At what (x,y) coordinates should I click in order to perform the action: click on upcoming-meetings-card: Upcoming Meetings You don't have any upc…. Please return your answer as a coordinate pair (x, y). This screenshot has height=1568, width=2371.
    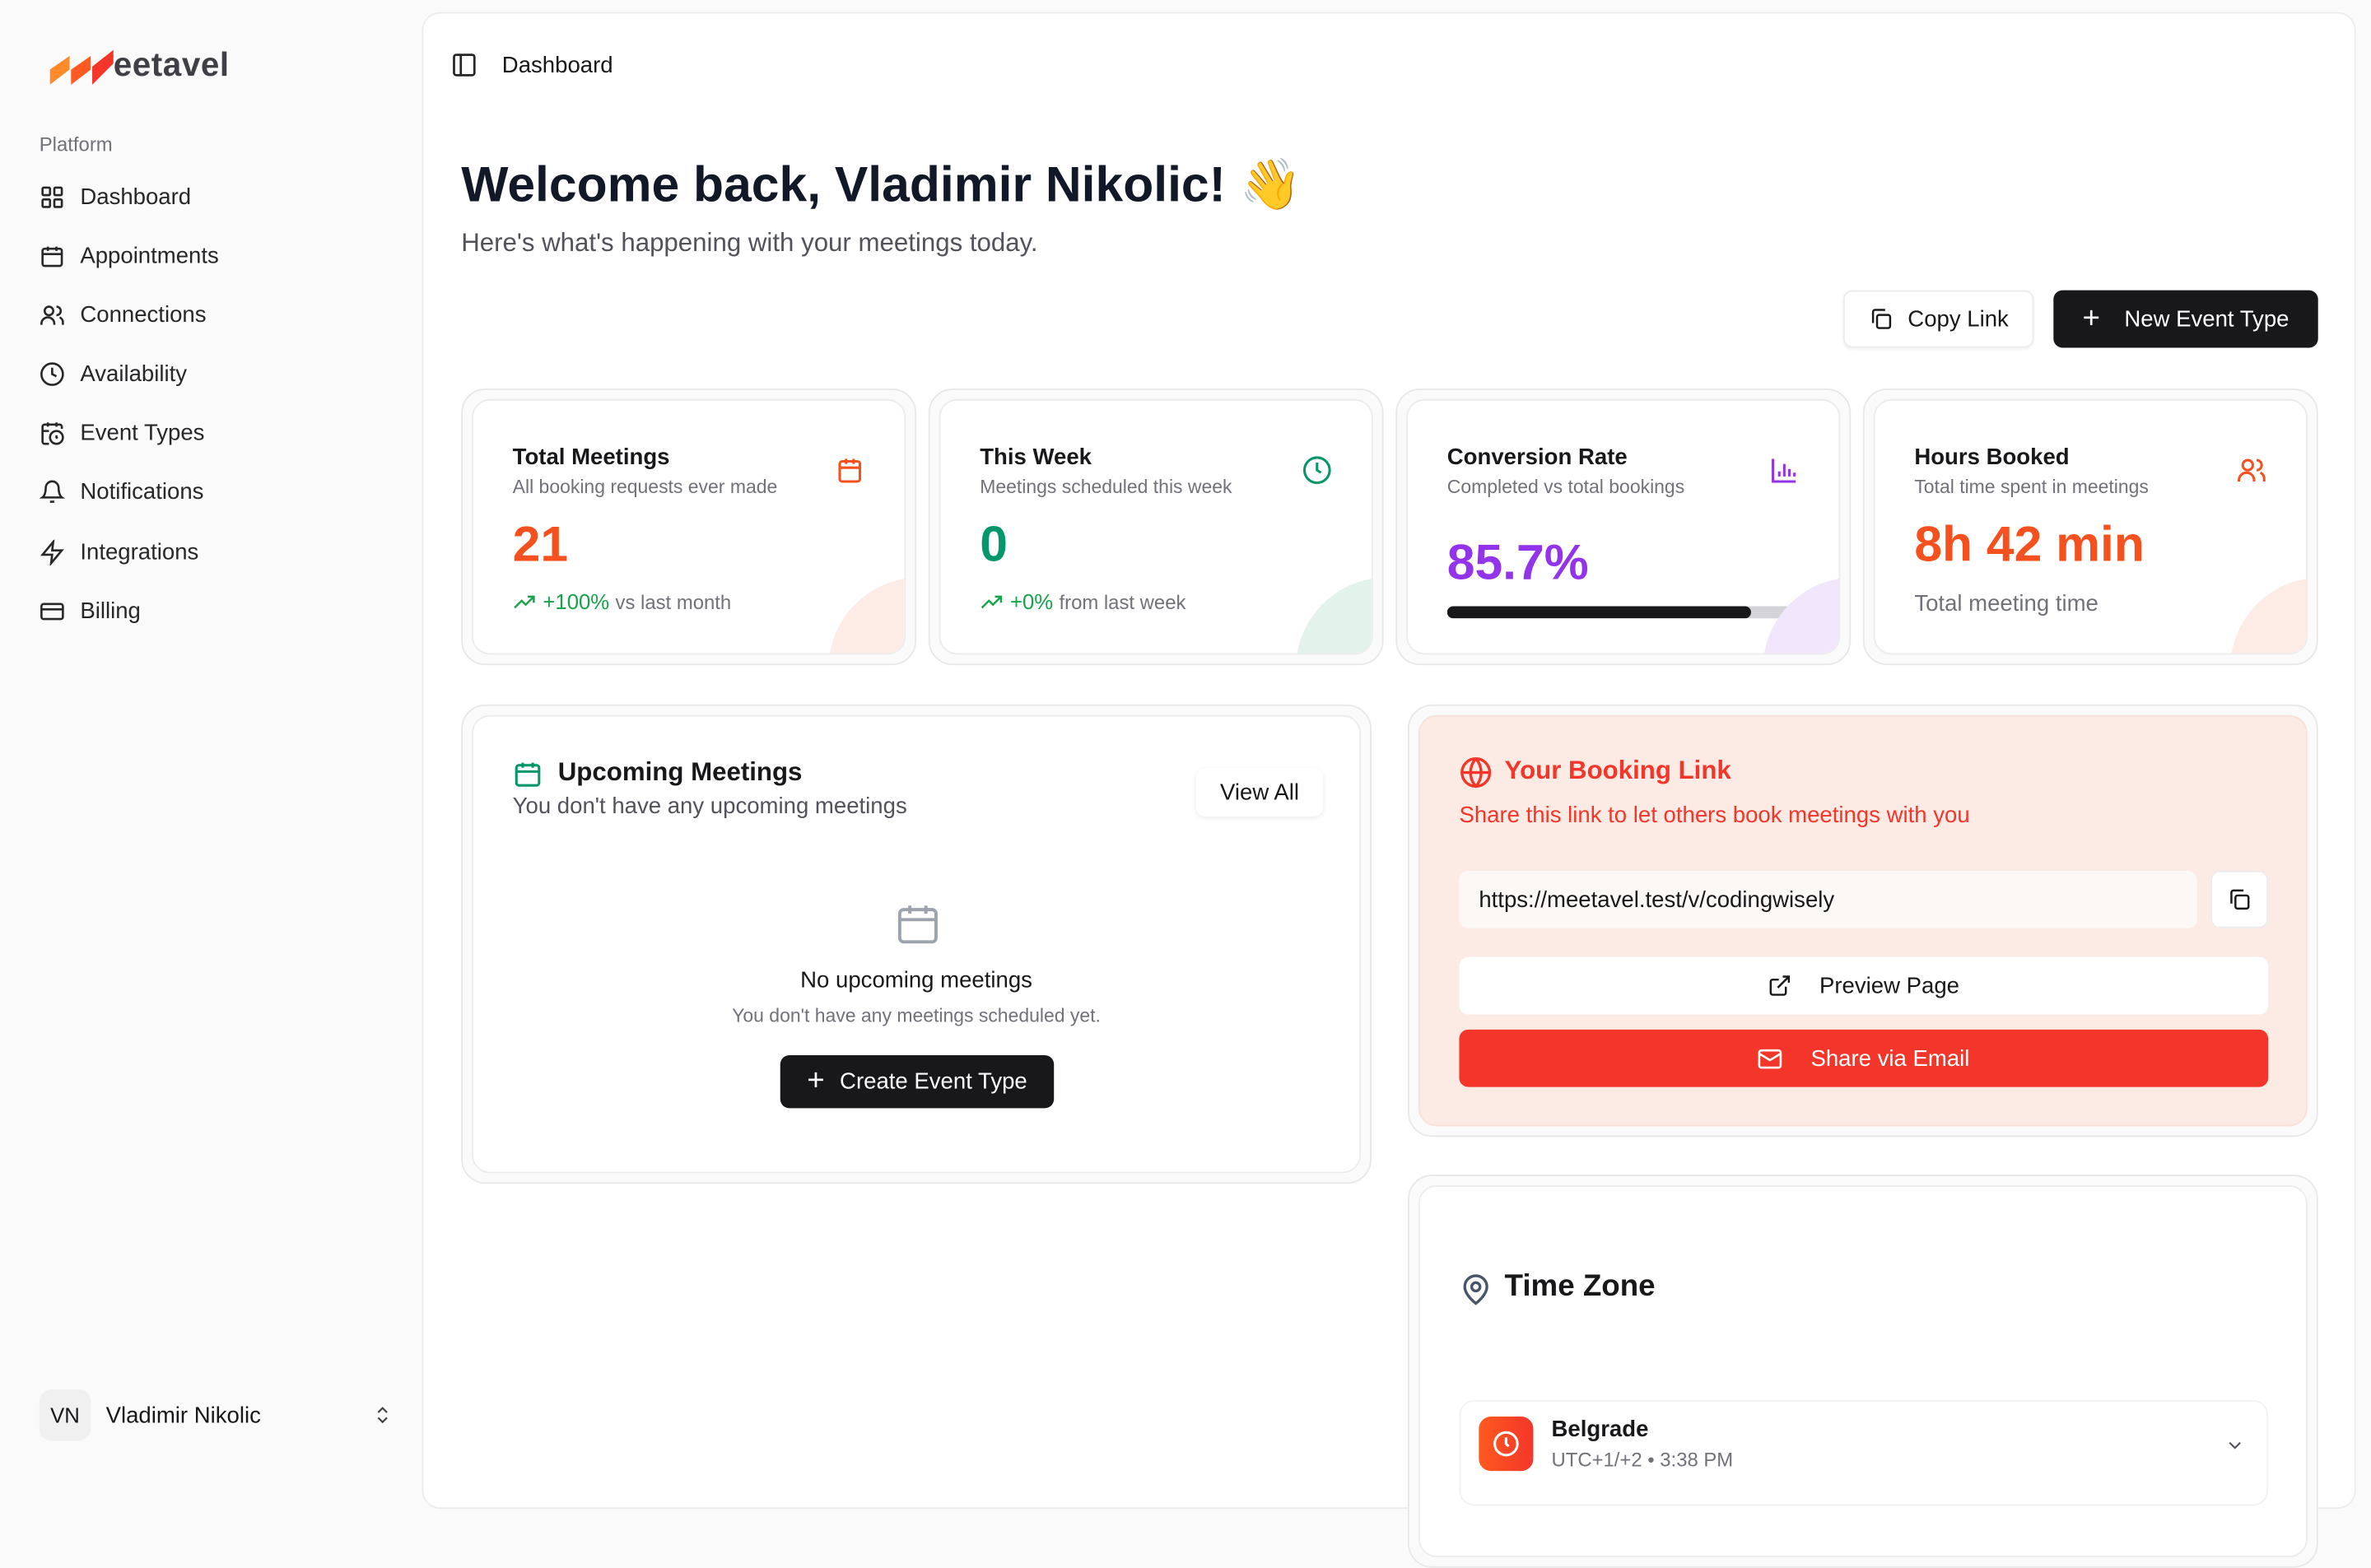
    Looking at the image, I should click on (916, 944).